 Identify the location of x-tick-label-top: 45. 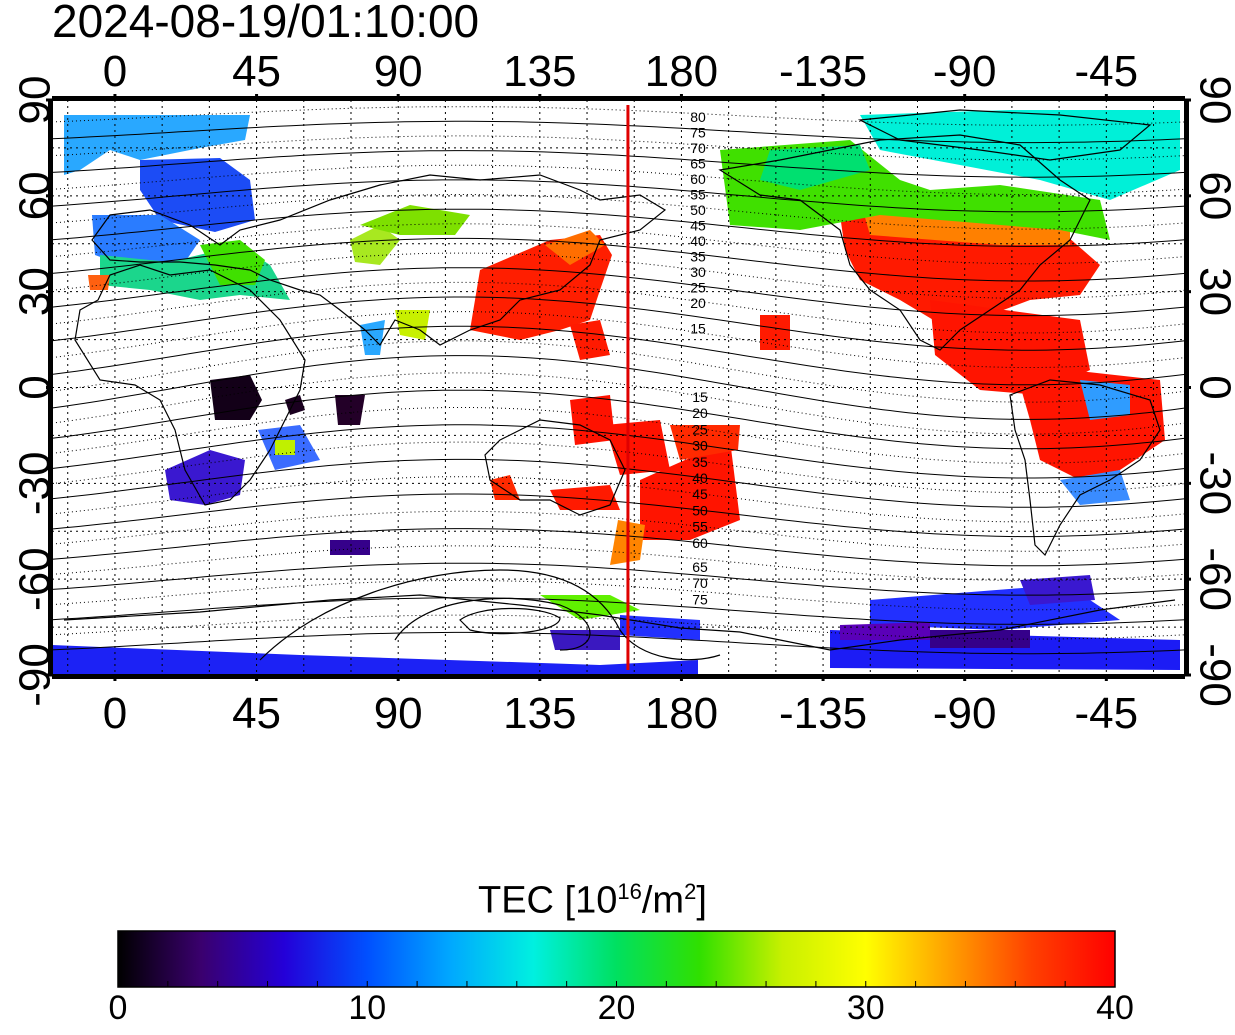
(256, 71).